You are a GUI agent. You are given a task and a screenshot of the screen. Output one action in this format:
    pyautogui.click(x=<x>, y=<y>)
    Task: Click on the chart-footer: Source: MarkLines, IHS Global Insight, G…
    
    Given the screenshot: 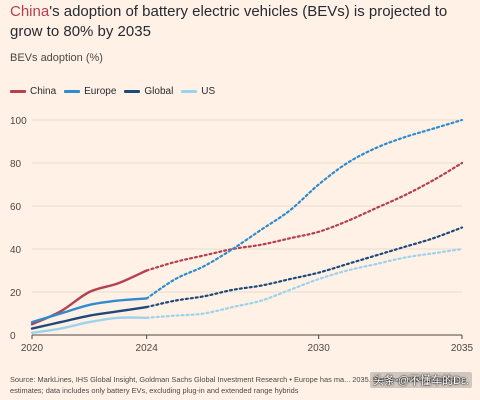 What is the action you would take?
    pyautogui.click(x=238, y=385)
    